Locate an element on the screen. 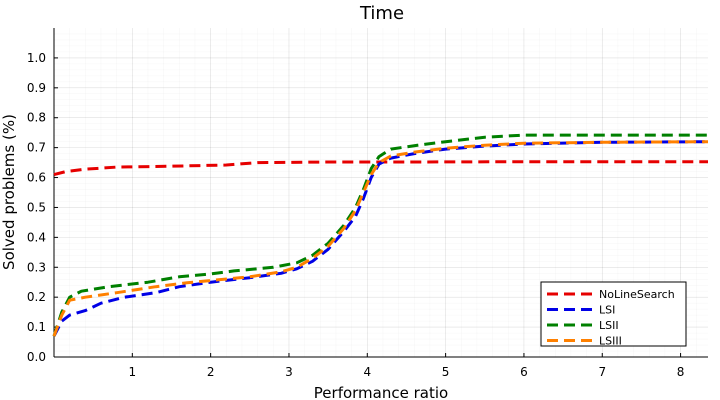 The height and width of the screenshot is (400, 720). y-tick-label: 0.1 is located at coordinates (36, 327).